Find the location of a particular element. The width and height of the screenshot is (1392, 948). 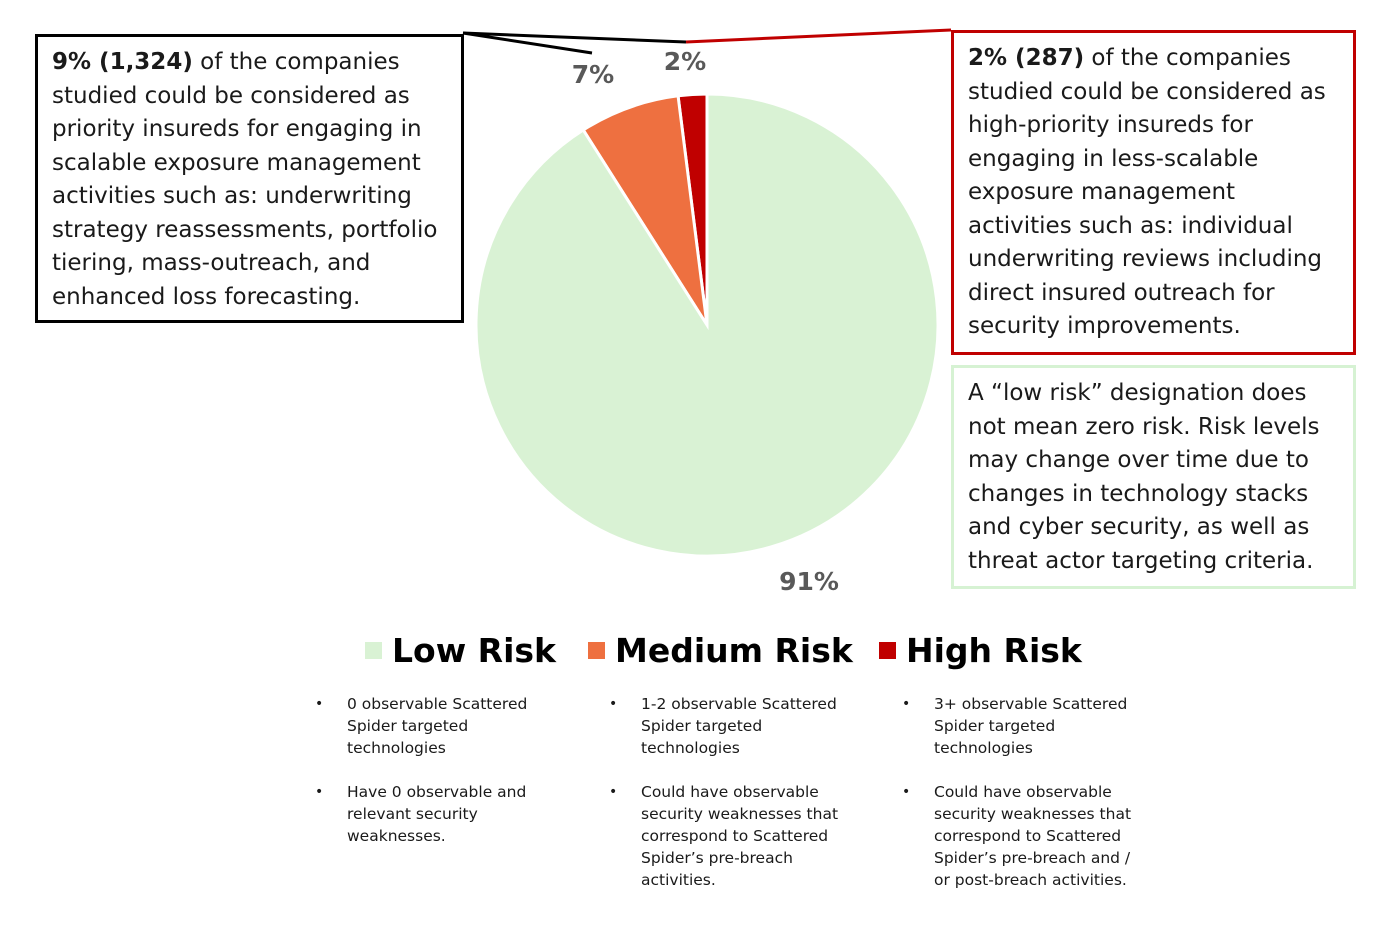

pie-slice-medium-risk is located at coordinates (645, 210).